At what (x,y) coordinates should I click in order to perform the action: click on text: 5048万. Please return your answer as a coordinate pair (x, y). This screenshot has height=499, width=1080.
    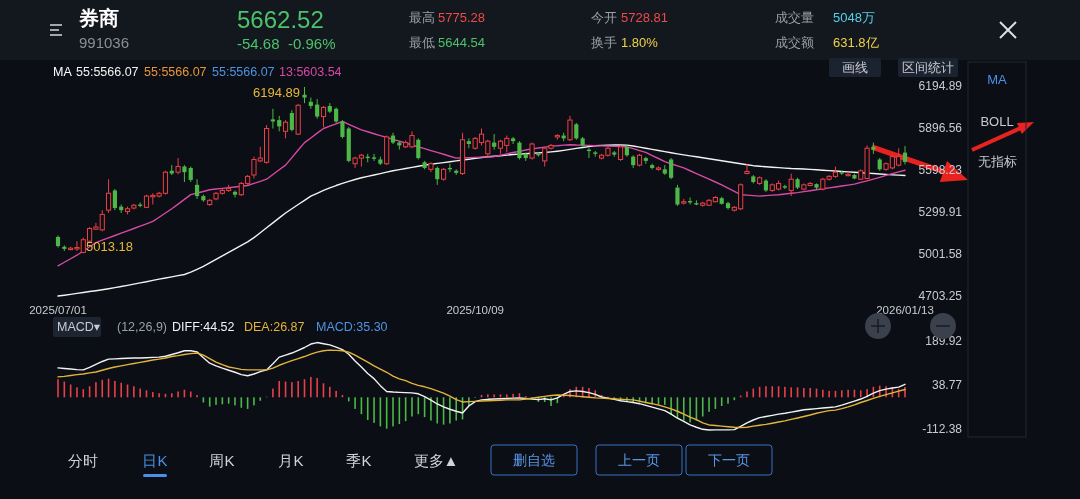
    Looking at the image, I should click on (854, 17).